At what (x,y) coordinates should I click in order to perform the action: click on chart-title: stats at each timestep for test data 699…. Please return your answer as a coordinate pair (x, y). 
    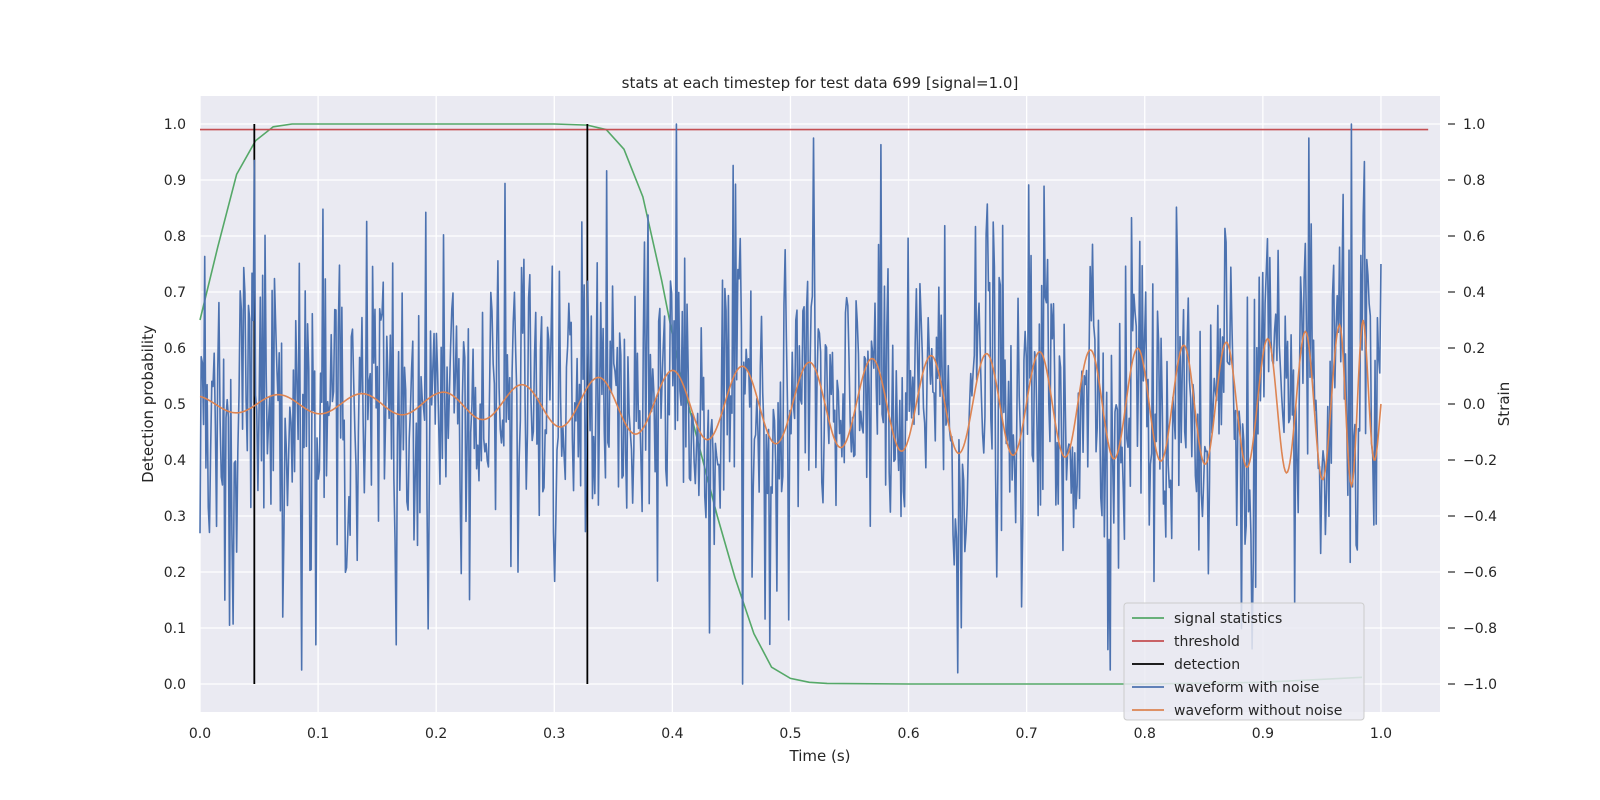
    Looking at the image, I should click on (820, 83).